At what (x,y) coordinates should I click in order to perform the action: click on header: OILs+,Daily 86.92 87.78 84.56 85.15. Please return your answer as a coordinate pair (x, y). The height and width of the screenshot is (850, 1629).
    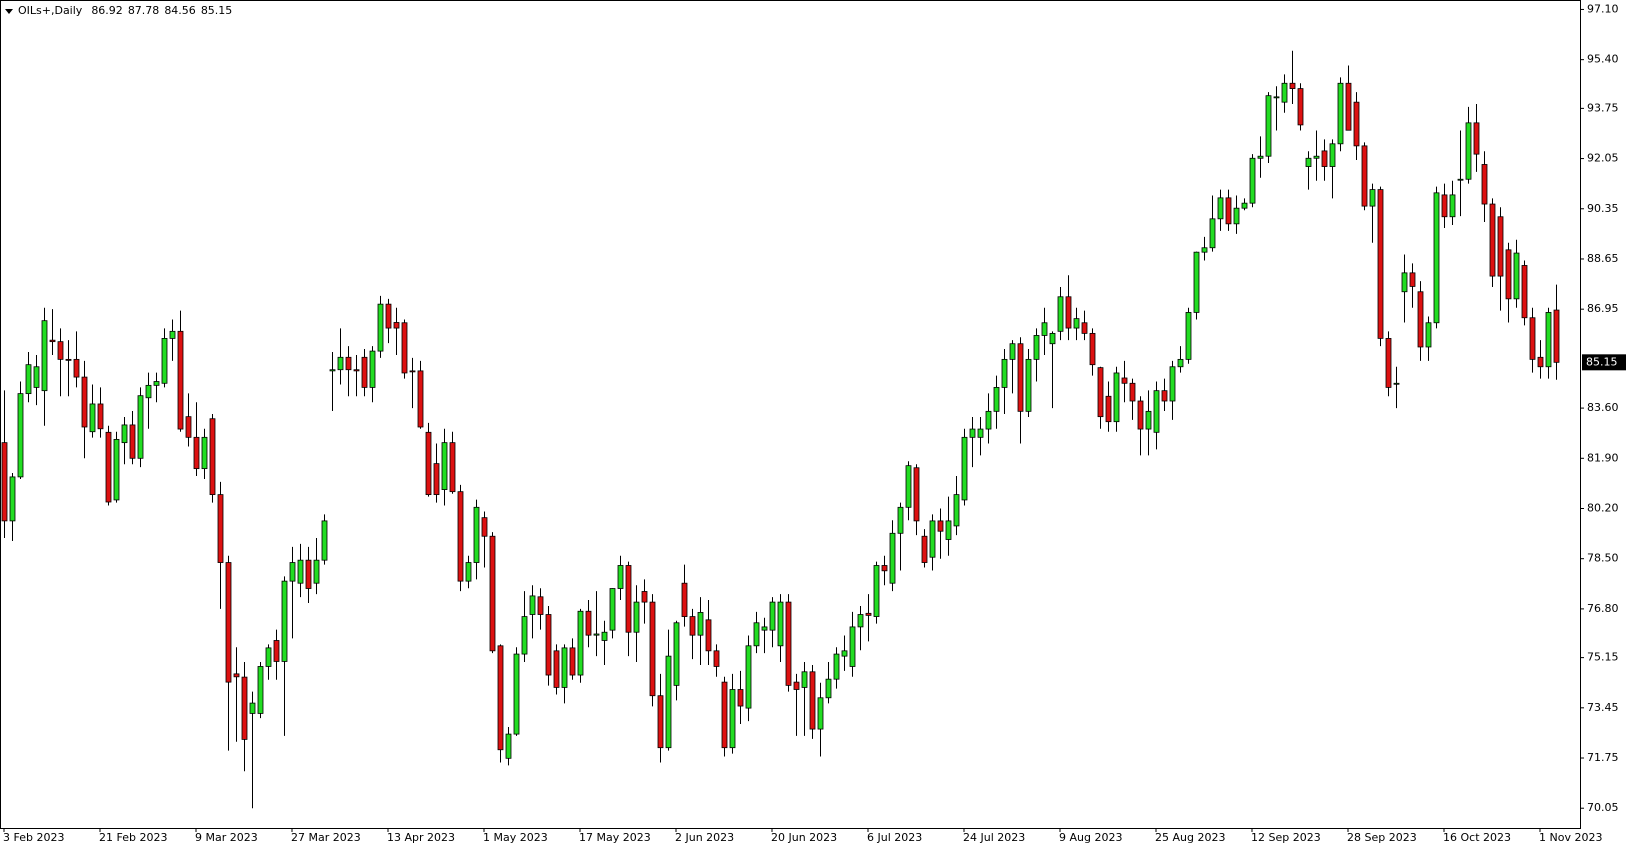
    Looking at the image, I should click on (125, 10).